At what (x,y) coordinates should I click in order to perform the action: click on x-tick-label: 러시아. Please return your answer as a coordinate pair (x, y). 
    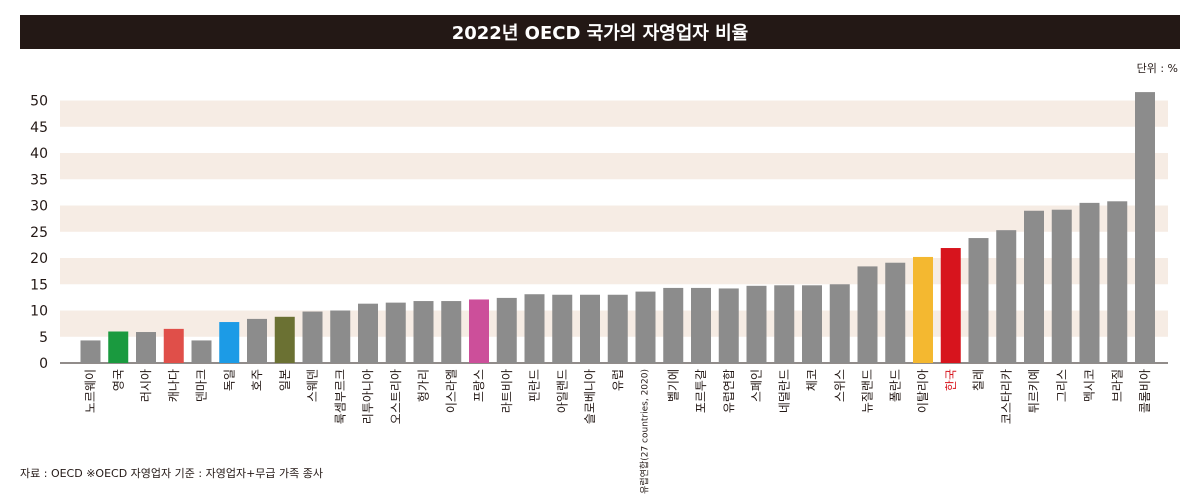
    Looking at the image, I should click on (146, 385).